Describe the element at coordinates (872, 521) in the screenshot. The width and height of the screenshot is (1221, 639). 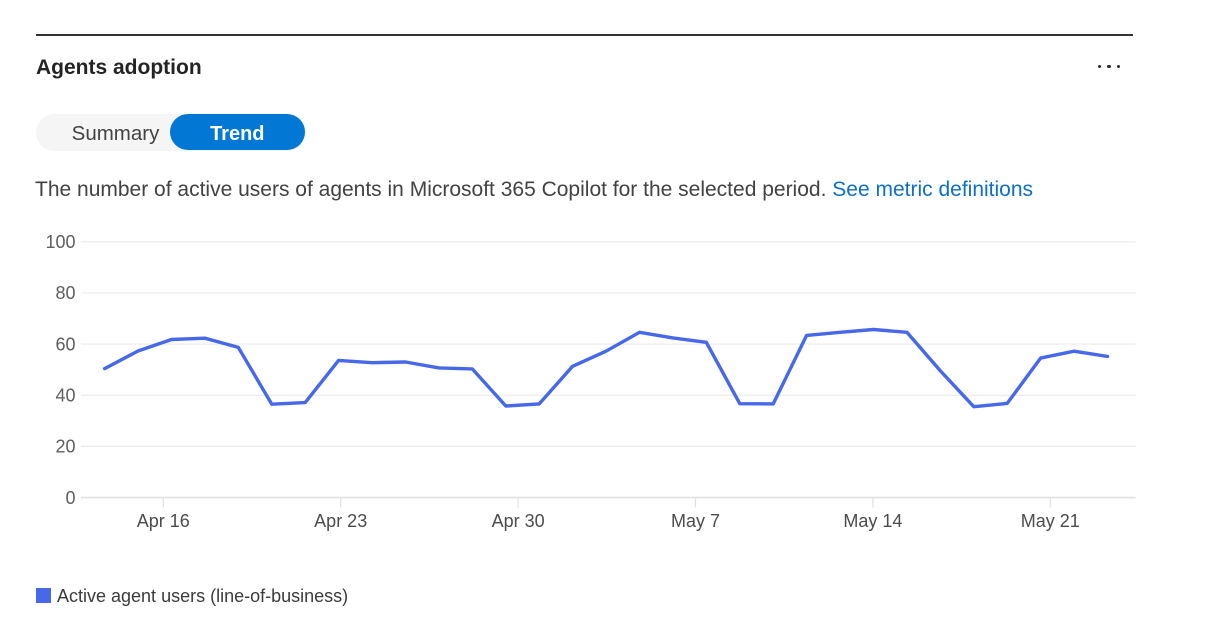
I see `svg-text: May 14` at that location.